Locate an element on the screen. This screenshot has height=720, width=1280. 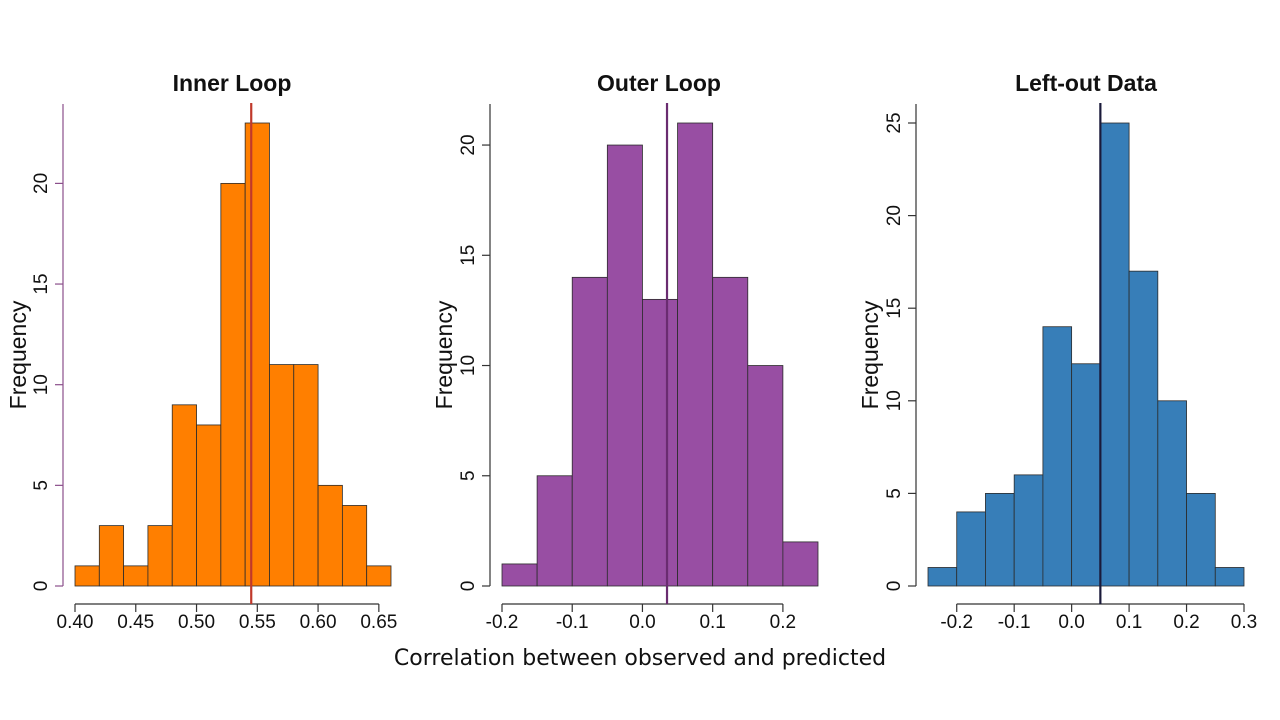
y-tick-label: 25 is located at coordinates (894, 122).